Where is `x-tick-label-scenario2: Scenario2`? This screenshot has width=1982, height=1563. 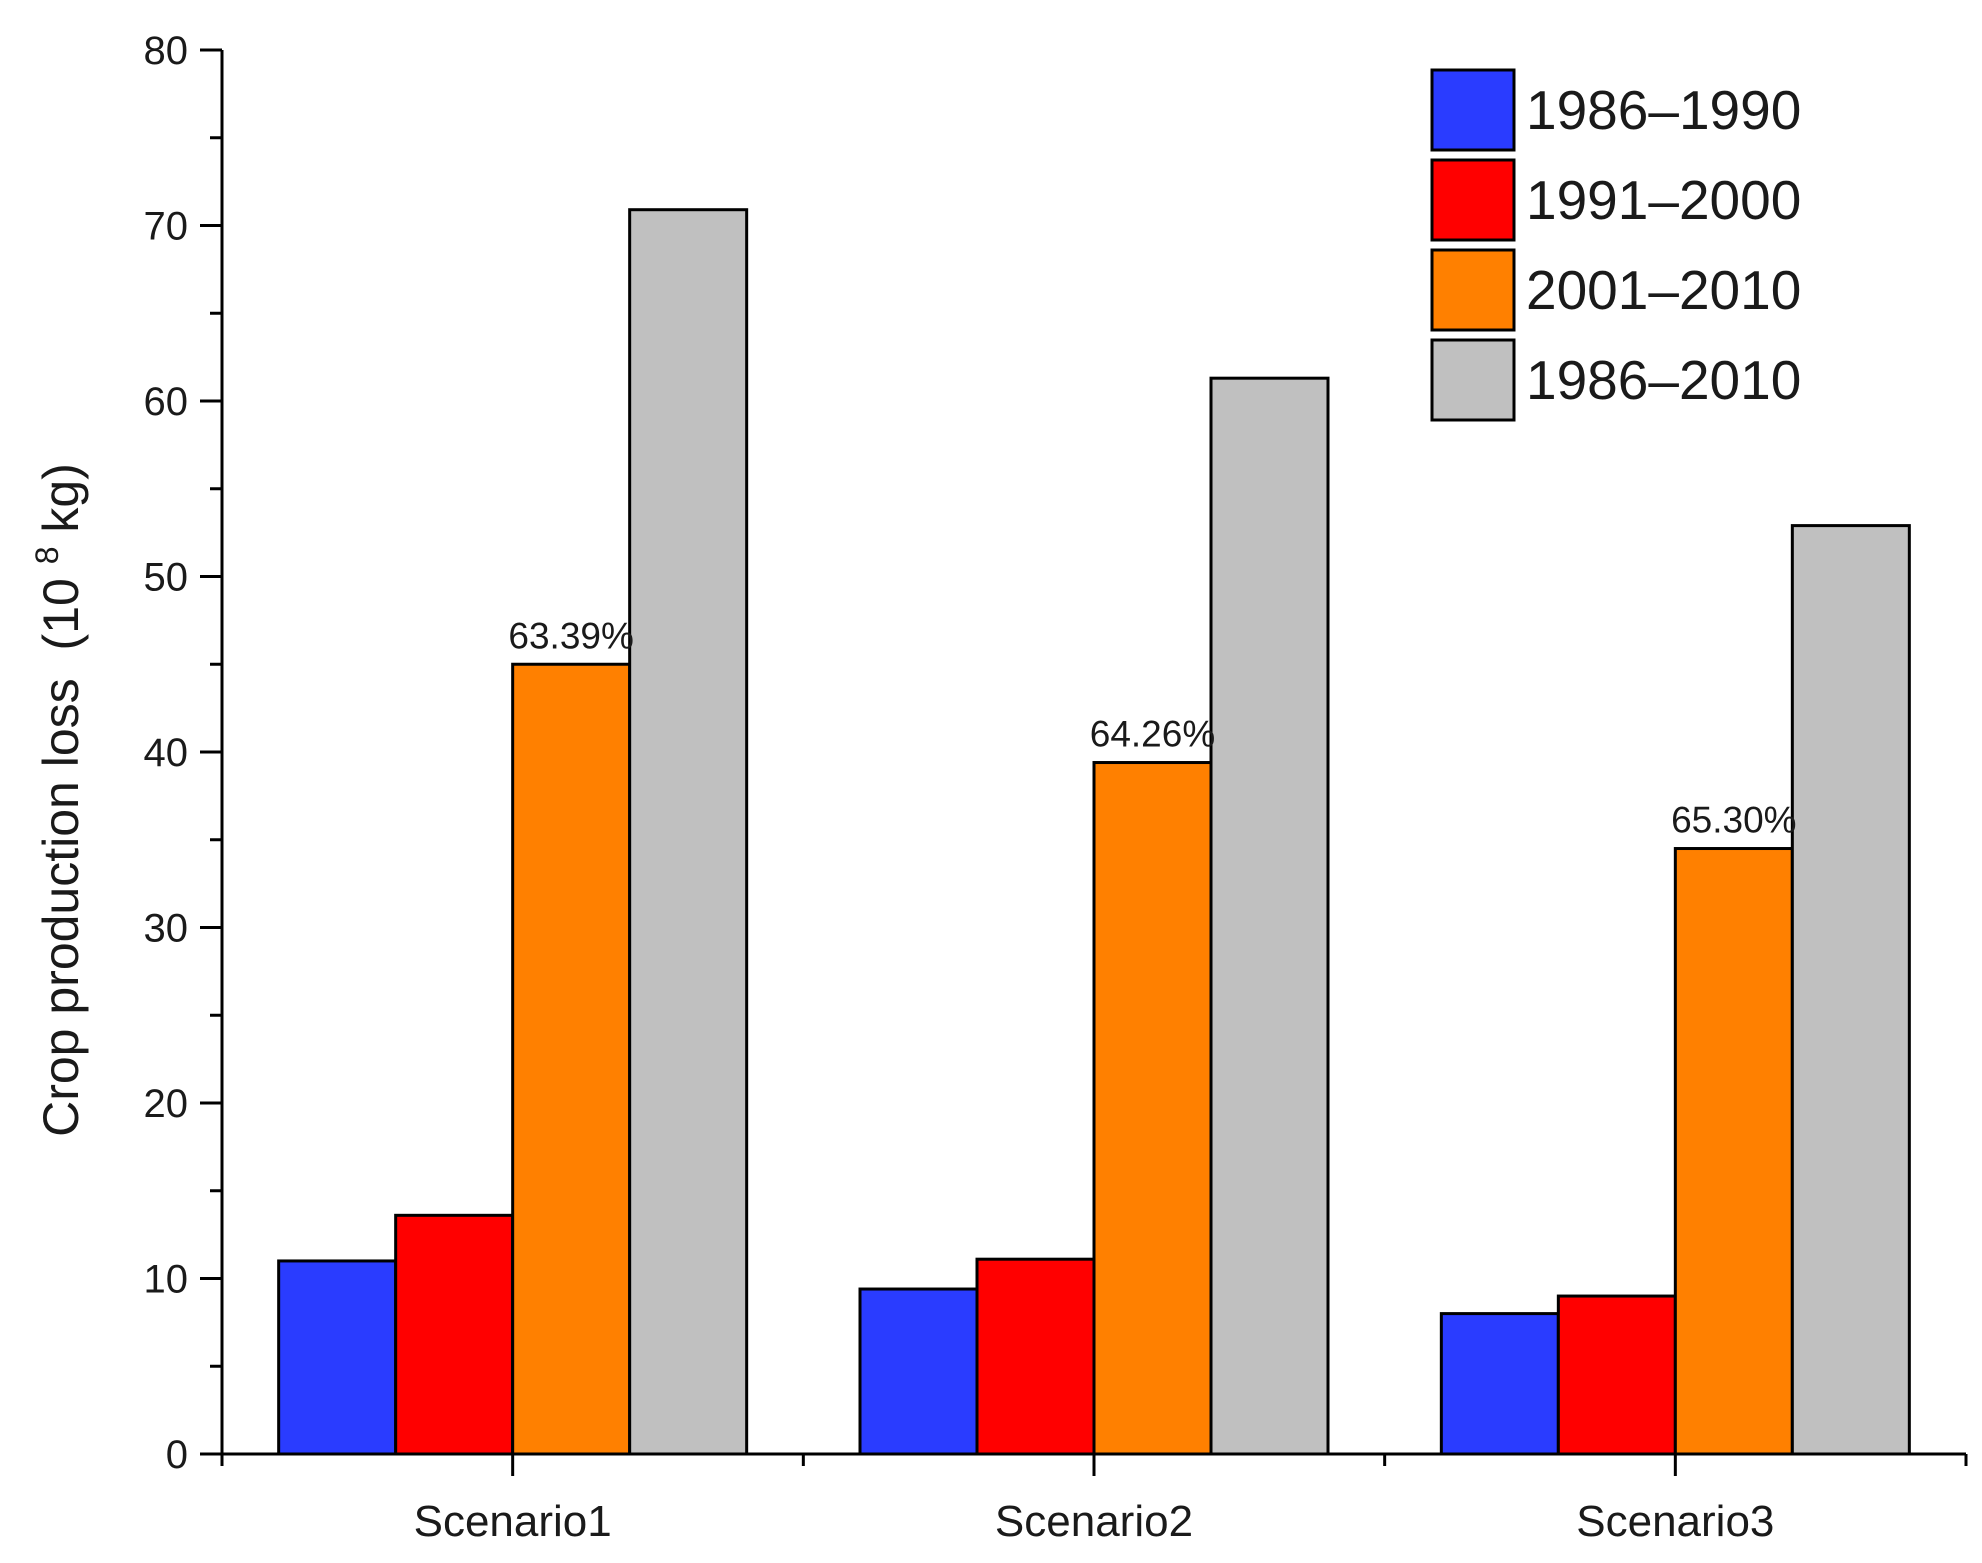
x-tick-label-scenario2: Scenario2 is located at coordinates (1094, 1521).